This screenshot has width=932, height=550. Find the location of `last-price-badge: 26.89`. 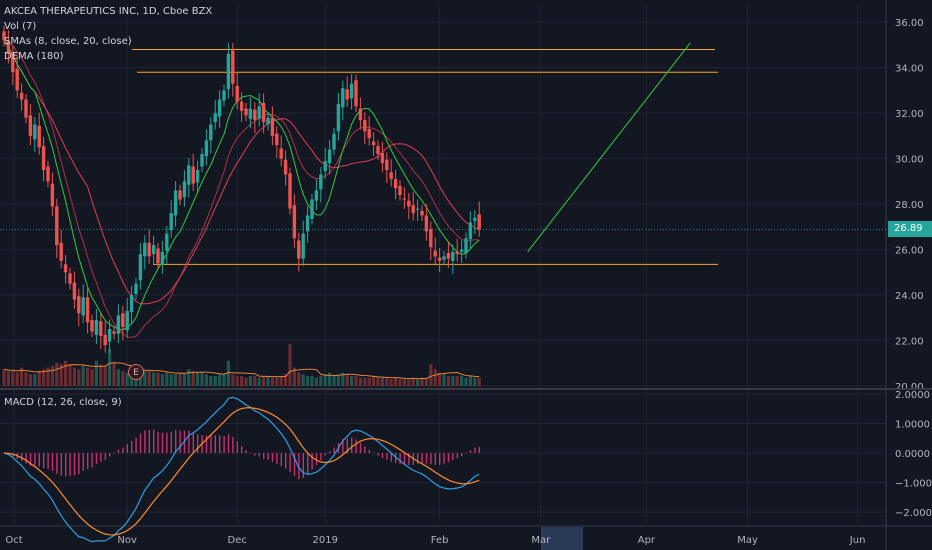

last-price-badge: 26.89 is located at coordinates (910, 229).